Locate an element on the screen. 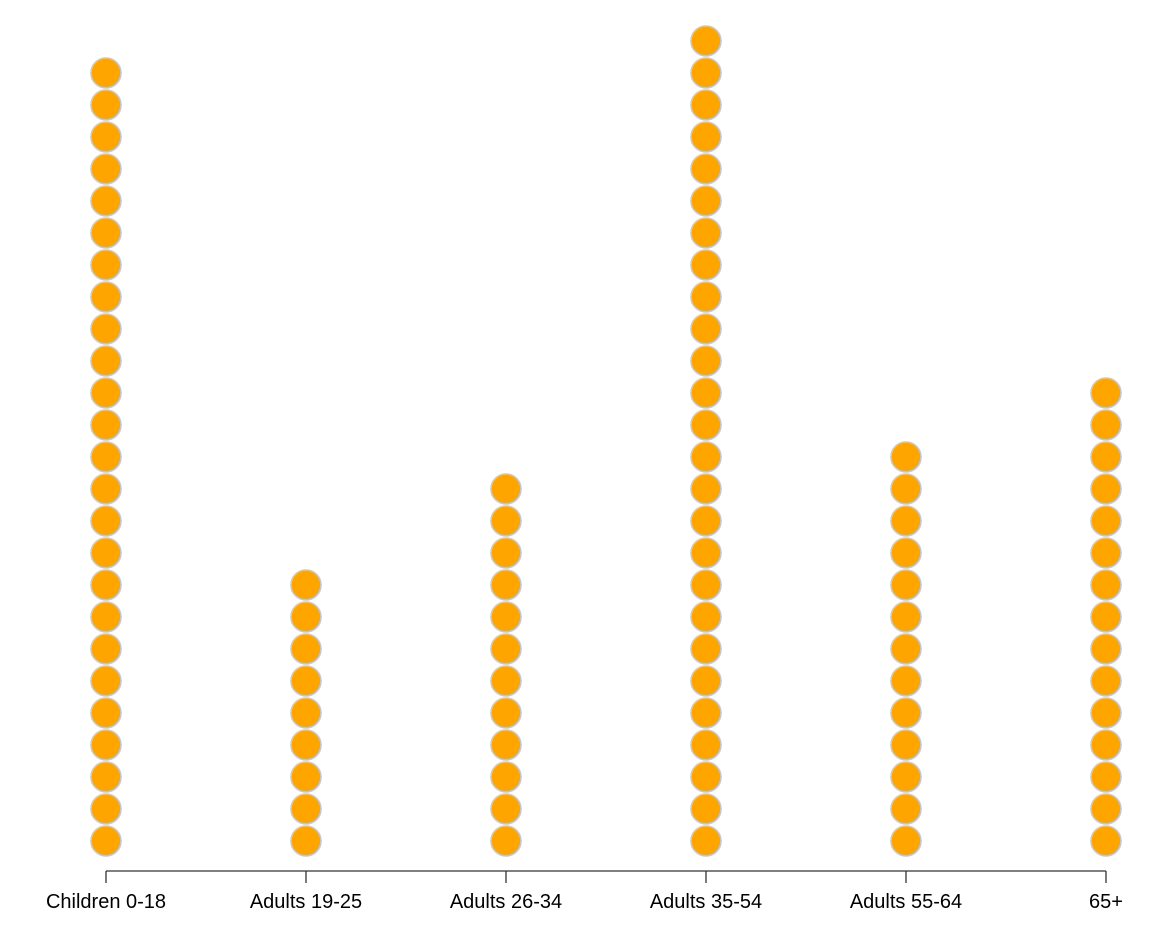 The height and width of the screenshot is (946, 1176). x-tick-label: Children 0-18 is located at coordinates (106, 902).